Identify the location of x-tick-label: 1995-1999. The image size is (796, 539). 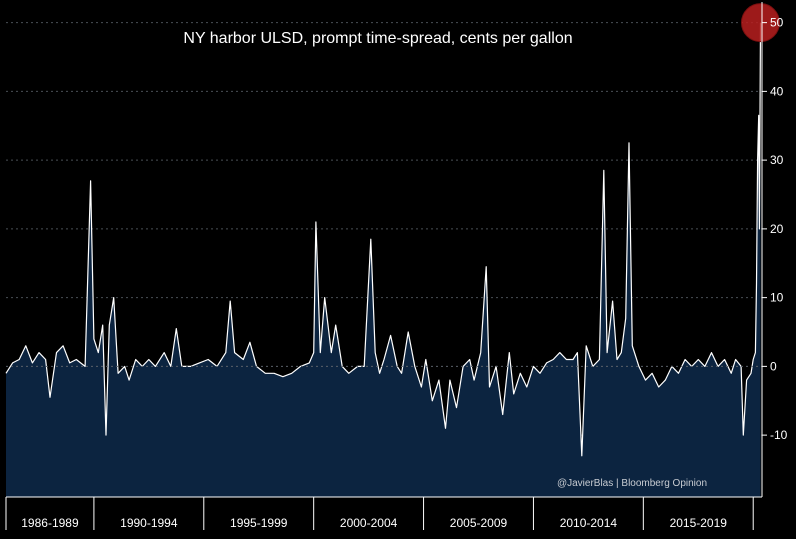
(259, 523).